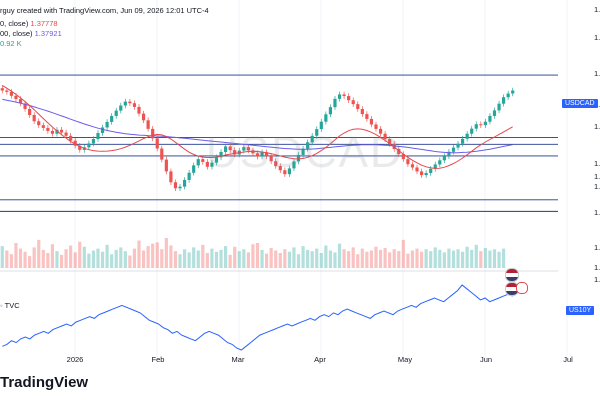 Image resolution: width=600 pixels, height=400 pixels. What do you see at coordinates (16, 33) in the screenshot?
I see `sma-long-label: 00, close)` at bounding box center [16, 33].